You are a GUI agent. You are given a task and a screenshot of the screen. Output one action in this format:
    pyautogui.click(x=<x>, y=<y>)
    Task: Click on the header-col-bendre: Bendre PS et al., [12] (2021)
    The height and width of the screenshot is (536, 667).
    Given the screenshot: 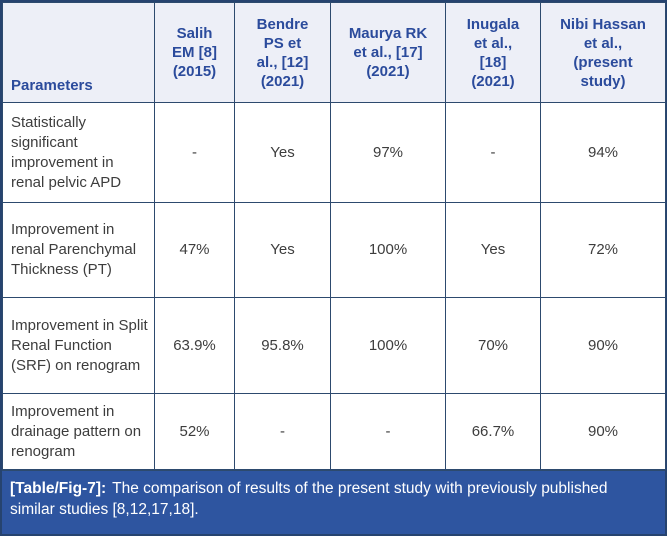 What is the action you would take?
    pyautogui.click(x=282, y=52)
    